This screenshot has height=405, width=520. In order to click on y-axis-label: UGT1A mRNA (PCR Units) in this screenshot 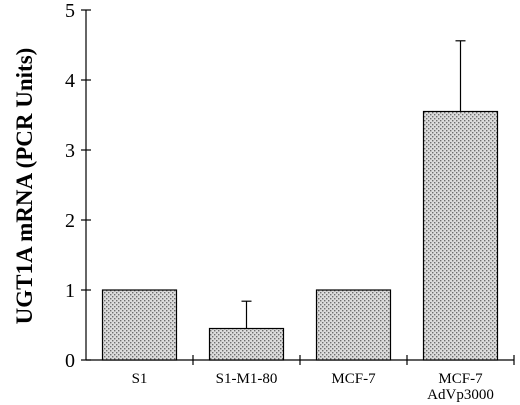, I will do `click(24, 186)`.